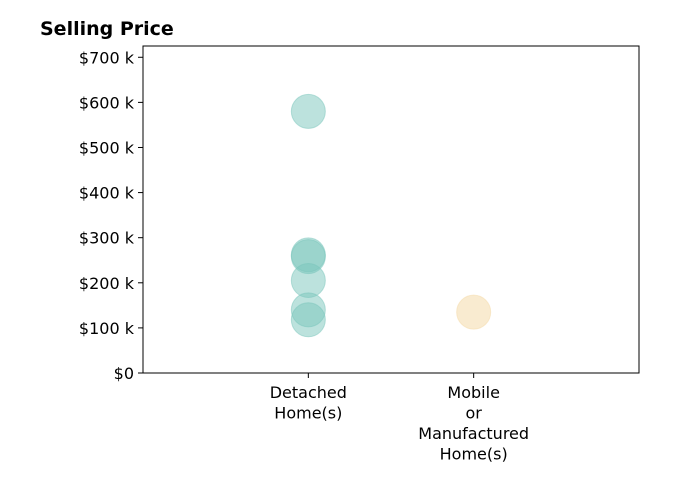  What do you see at coordinates (107, 328) in the screenshot?
I see `y-tick-label: $100 k` at bounding box center [107, 328].